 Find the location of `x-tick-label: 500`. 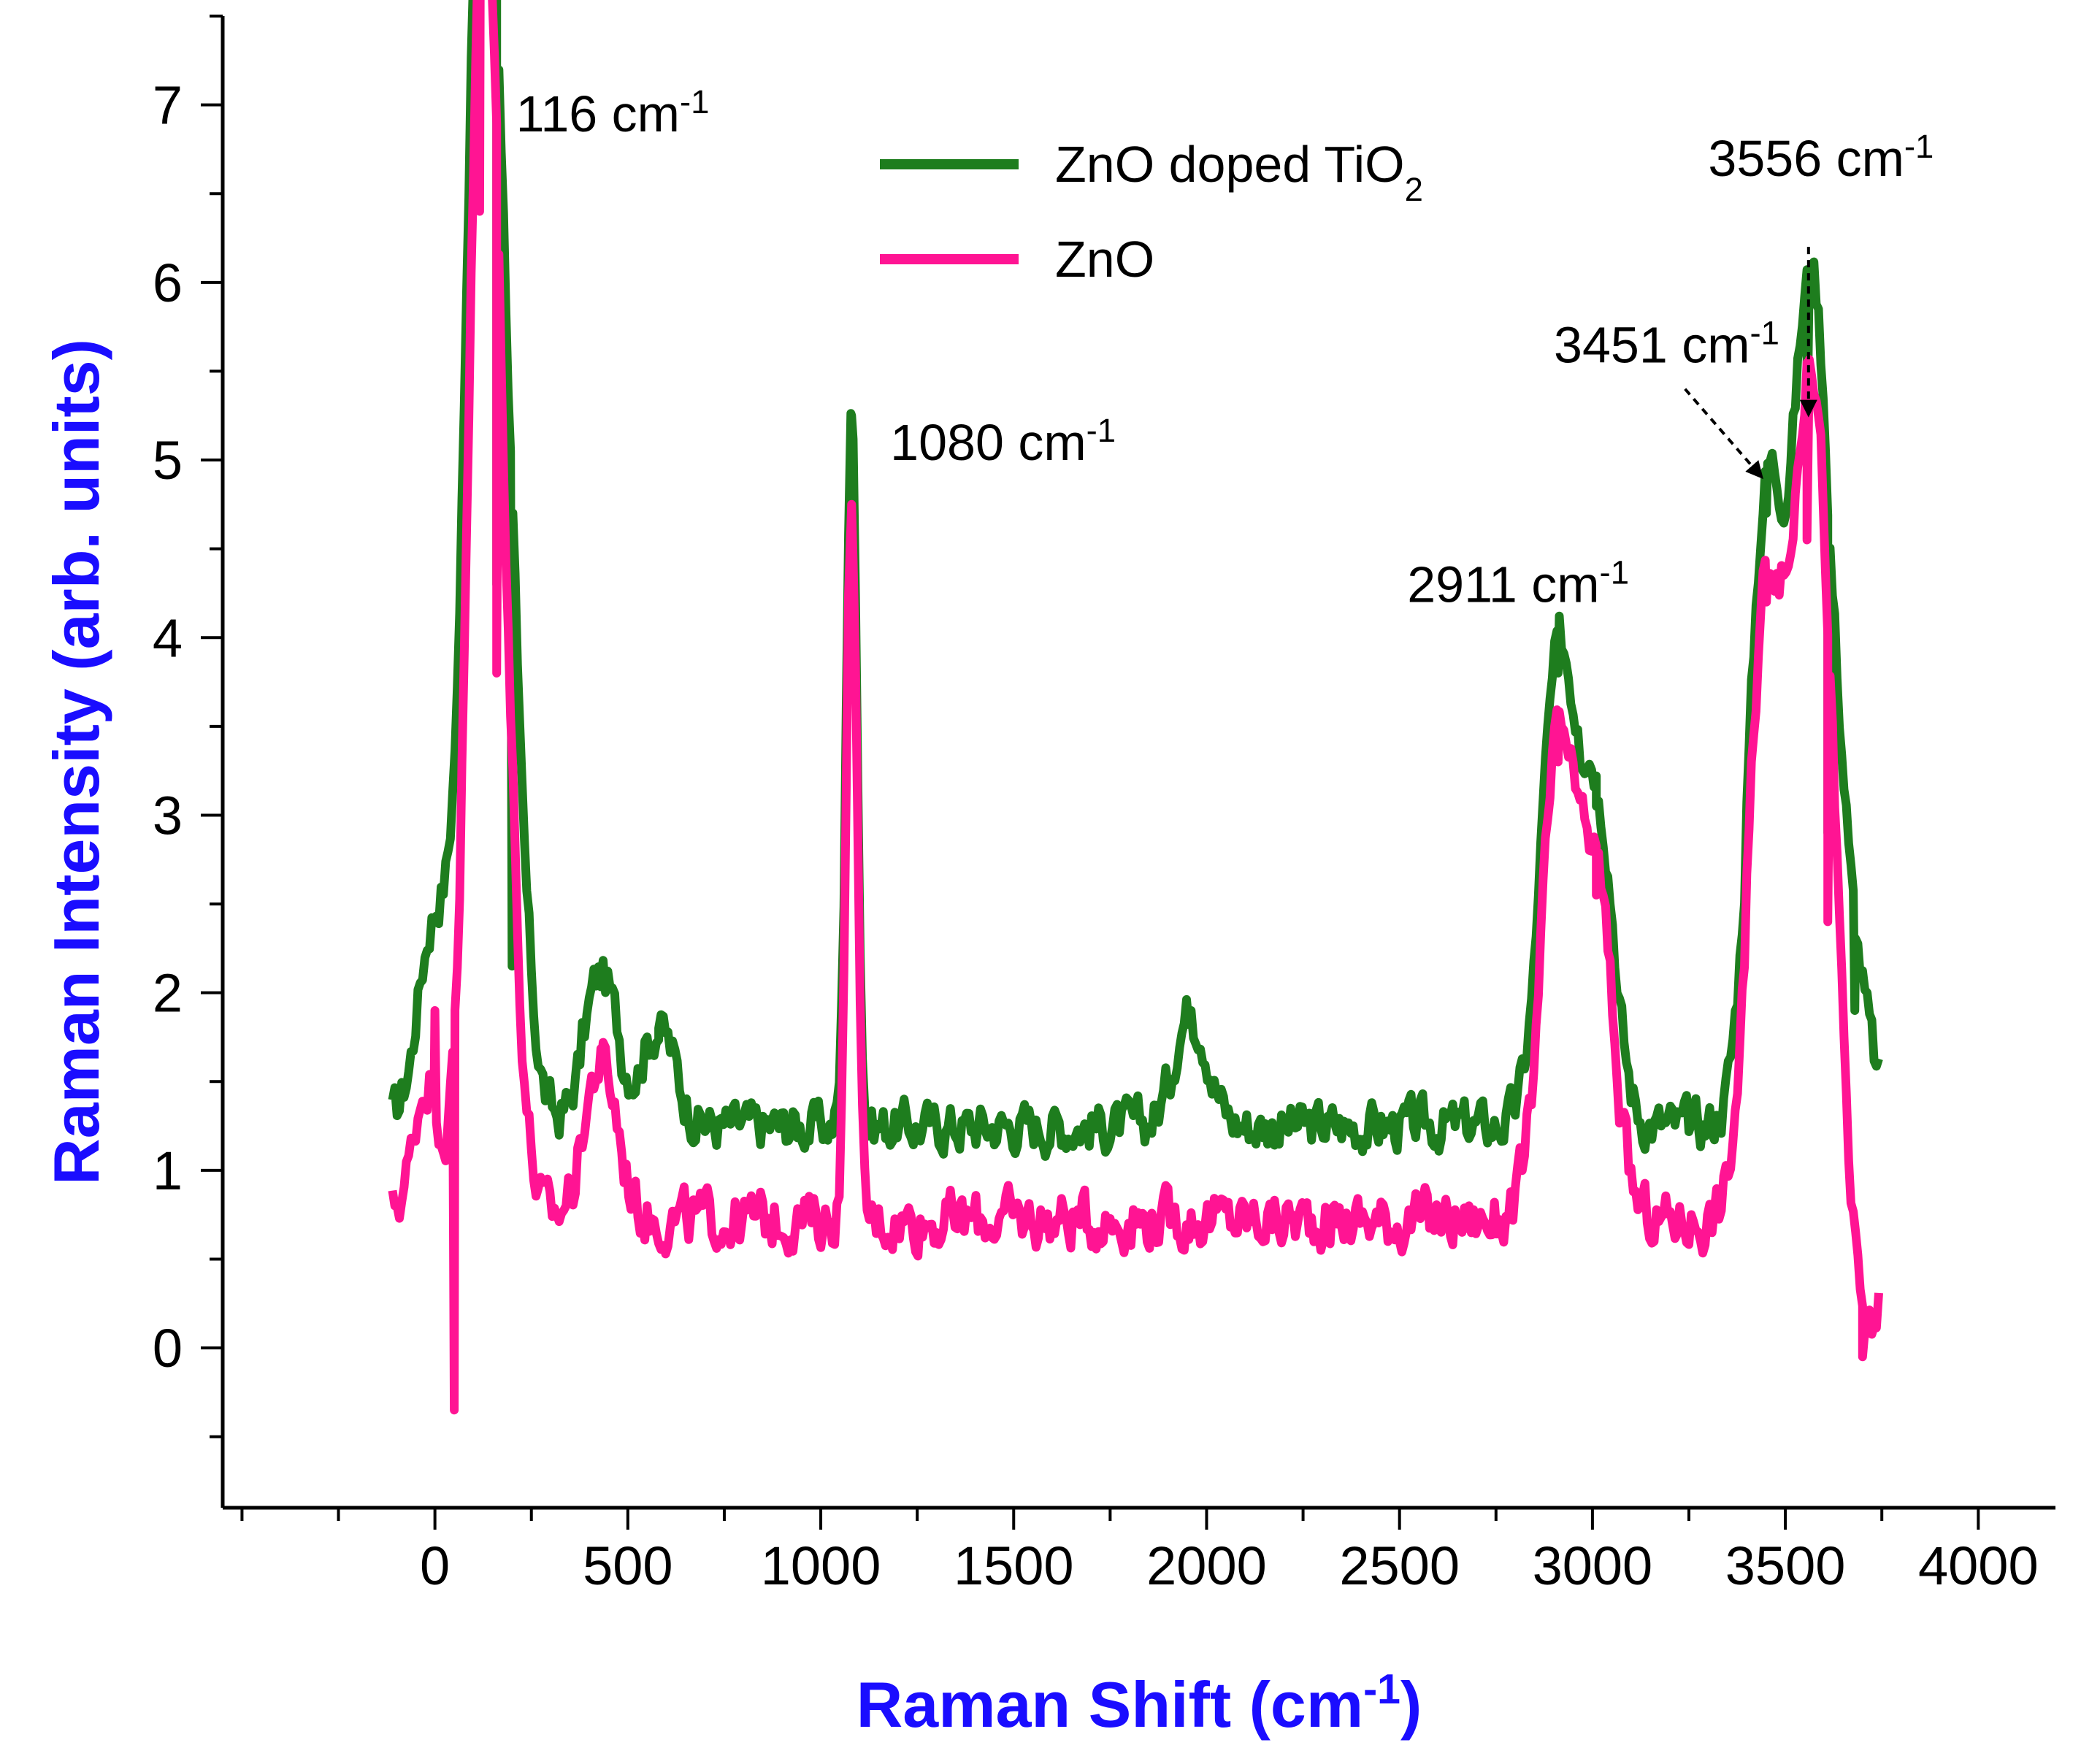

x-tick-label: 500 is located at coordinates (627, 1566).